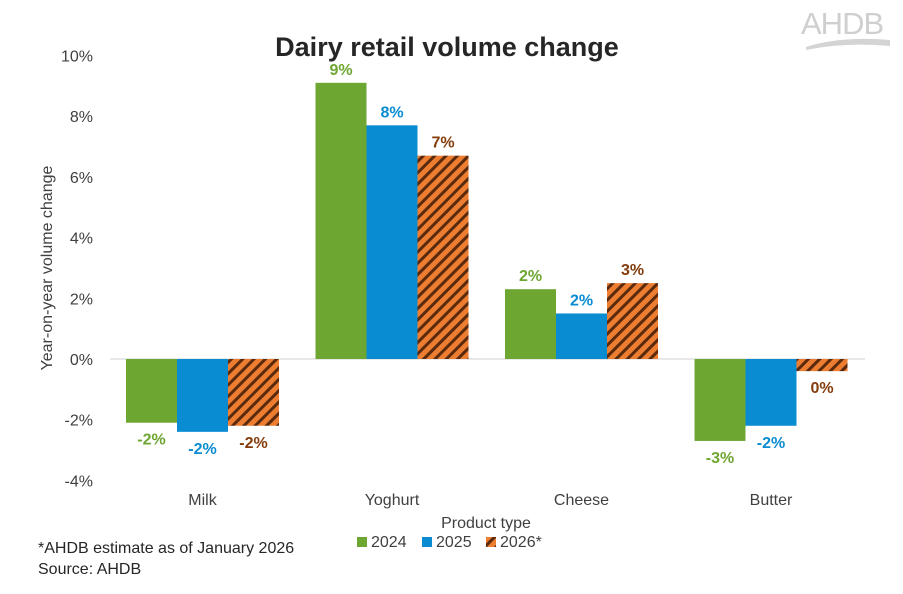 Image resolution: width=903 pixels, height=594 pixels. Describe the element at coordinates (81, 117) in the screenshot. I see `y-tick-label: 8%` at that location.